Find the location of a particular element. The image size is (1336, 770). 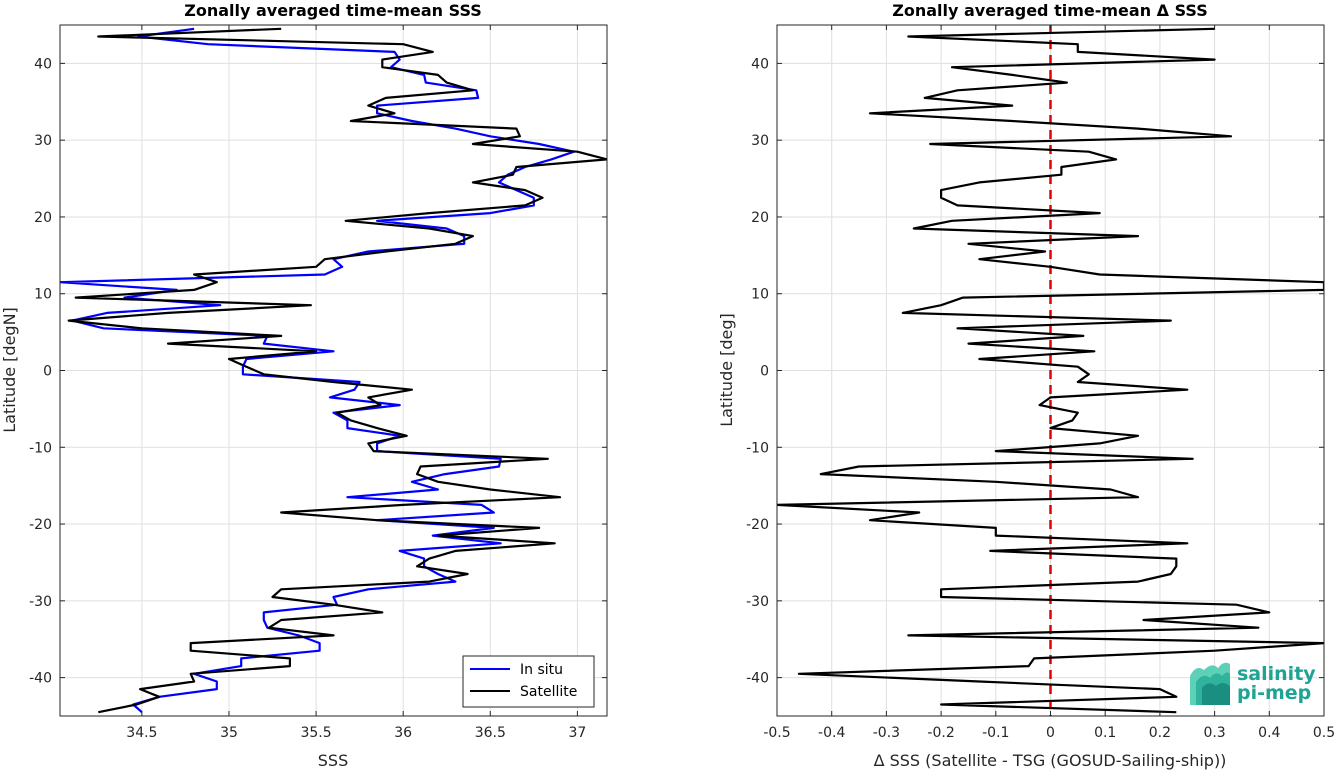

x-tick-label: 0 is located at coordinates (1050, 733).